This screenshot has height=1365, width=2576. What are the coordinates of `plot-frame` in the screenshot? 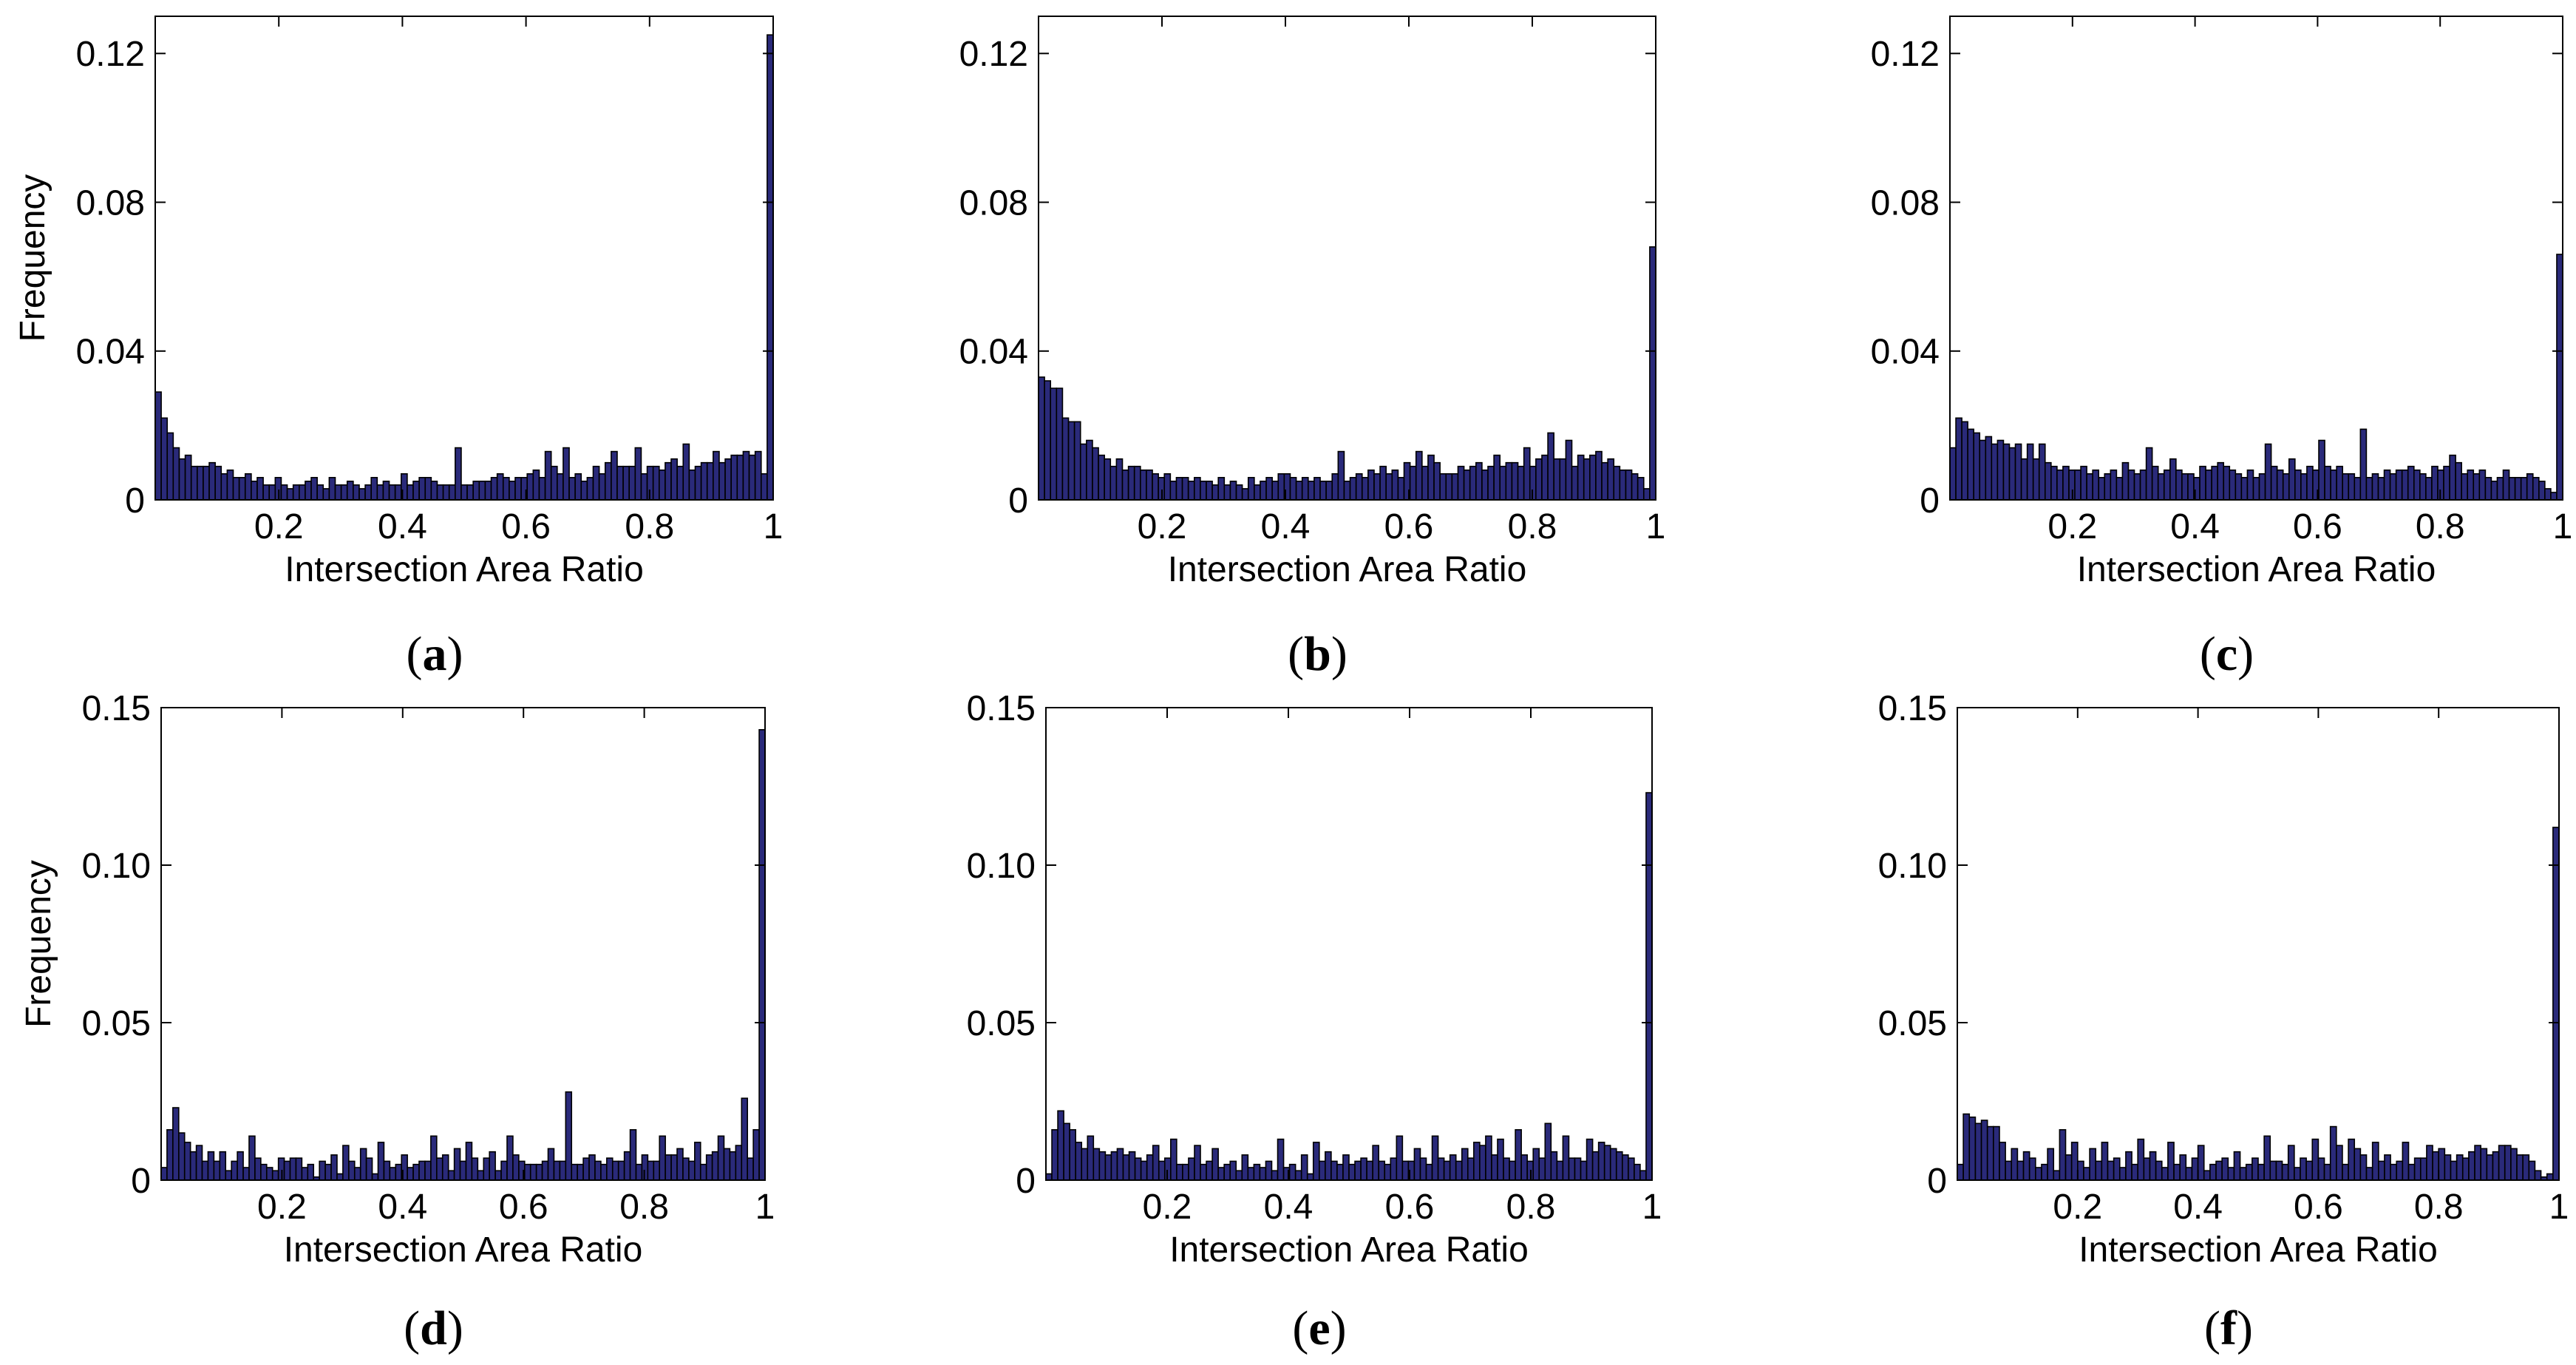 It's located at (2258, 944).